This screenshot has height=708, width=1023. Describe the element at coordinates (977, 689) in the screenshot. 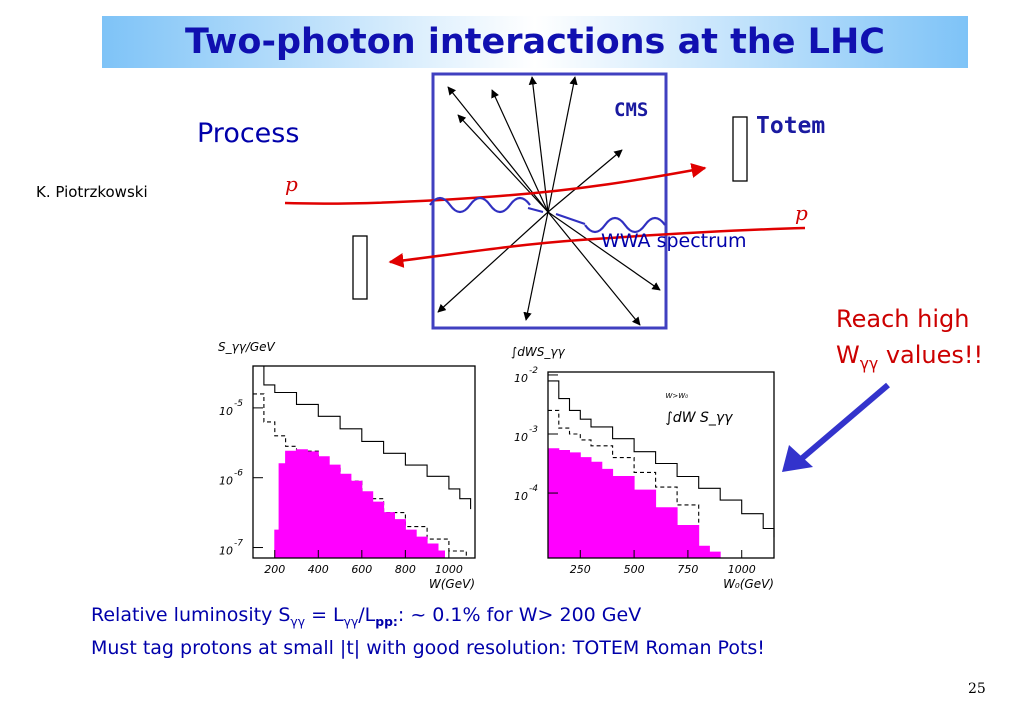

I see `page-number: 25` at that location.